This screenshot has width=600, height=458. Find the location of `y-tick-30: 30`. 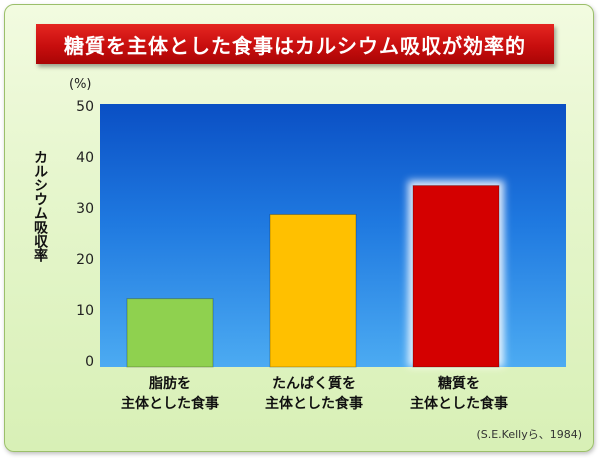

y-tick-30: 30 is located at coordinates (85, 209).